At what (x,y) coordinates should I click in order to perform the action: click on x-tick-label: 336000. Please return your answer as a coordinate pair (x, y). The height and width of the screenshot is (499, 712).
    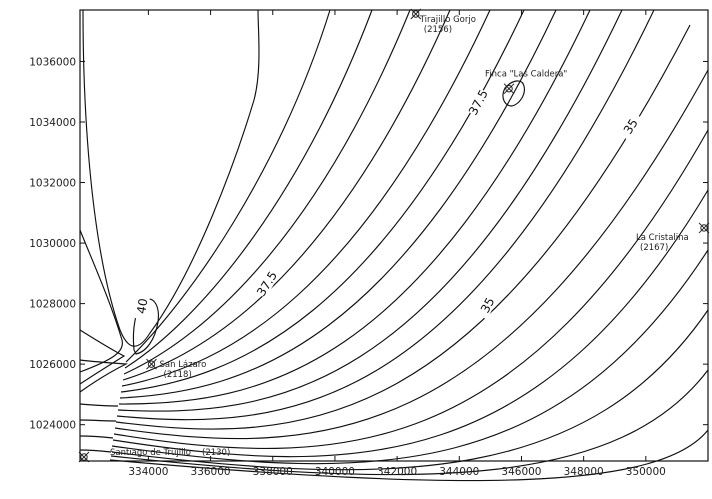
    Looking at the image, I should click on (211, 472).